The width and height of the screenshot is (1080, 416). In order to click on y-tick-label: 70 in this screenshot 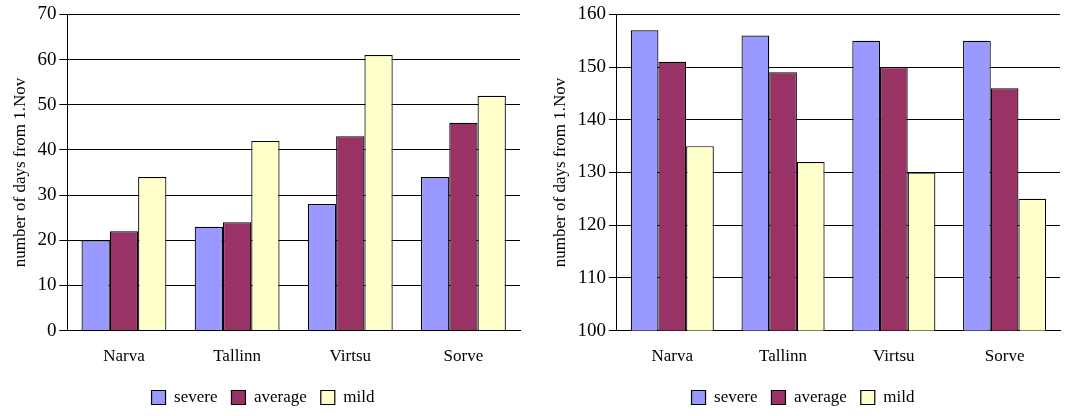, I will do `click(47, 13)`.